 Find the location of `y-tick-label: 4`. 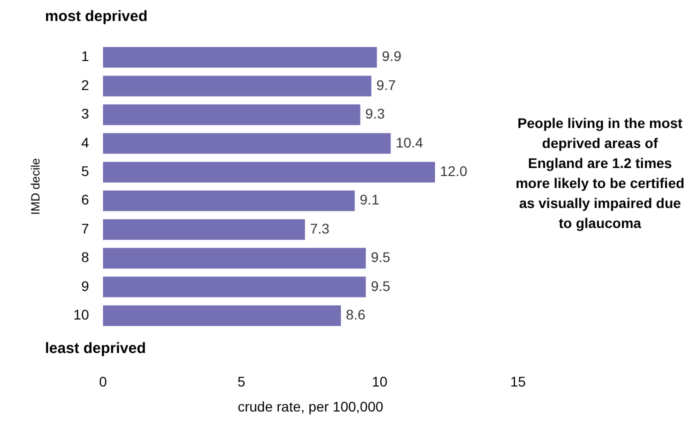

y-tick-label: 4 is located at coordinates (85, 142).